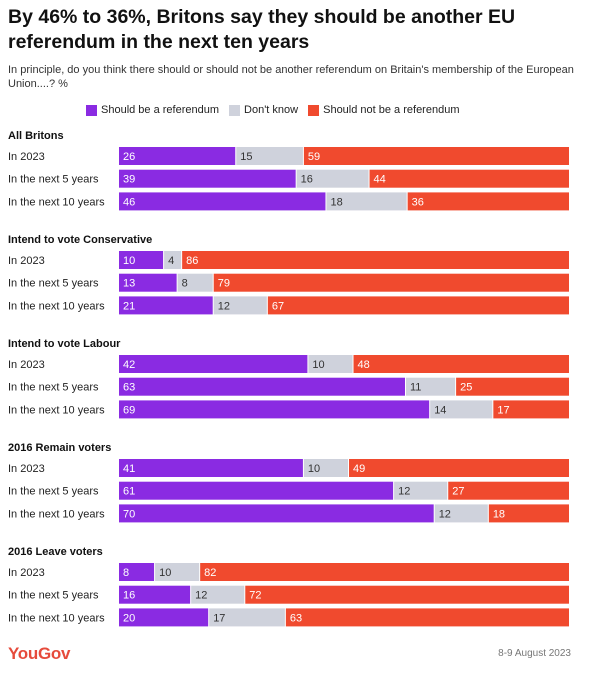  What do you see at coordinates (129, 365) in the screenshot?
I see `data-label-should-be: 42` at bounding box center [129, 365].